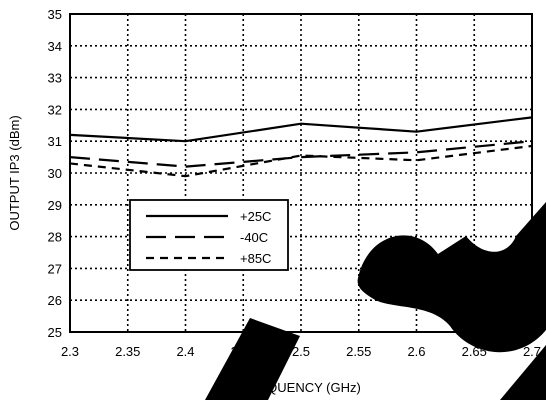 This screenshot has width=546, height=400. I want to click on y-tick-label: 30, so click(55, 173).